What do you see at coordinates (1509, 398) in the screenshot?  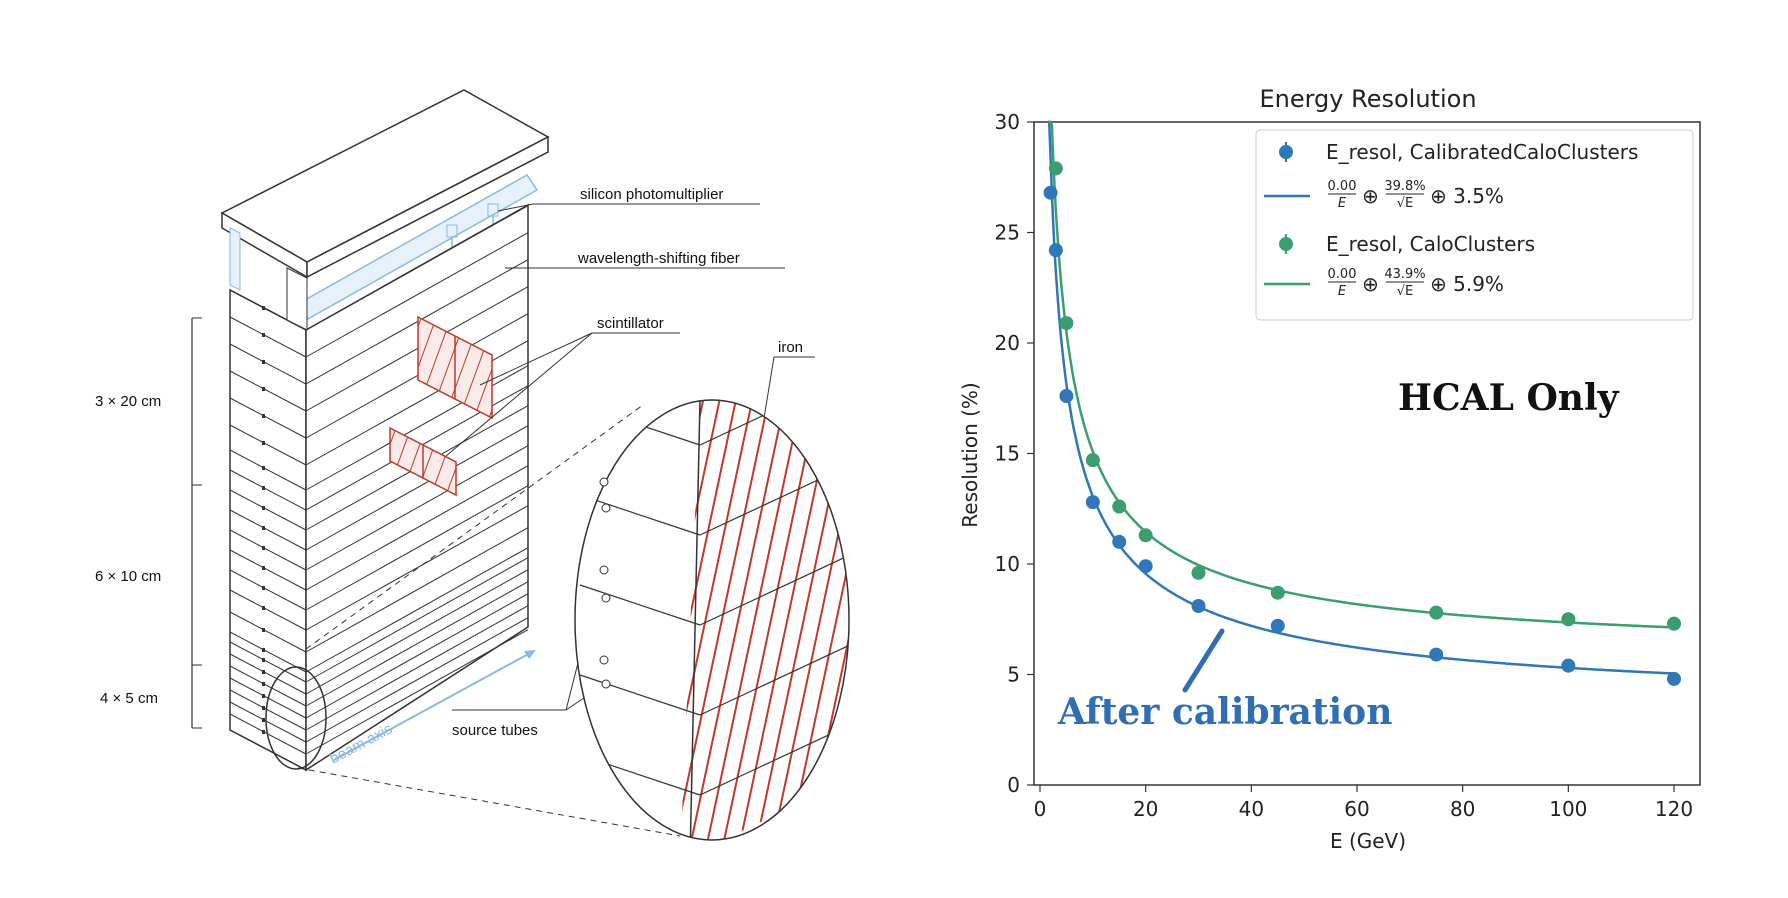 I see `annotation-hcal-only: HCAL Only` at bounding box center [1509, 398].